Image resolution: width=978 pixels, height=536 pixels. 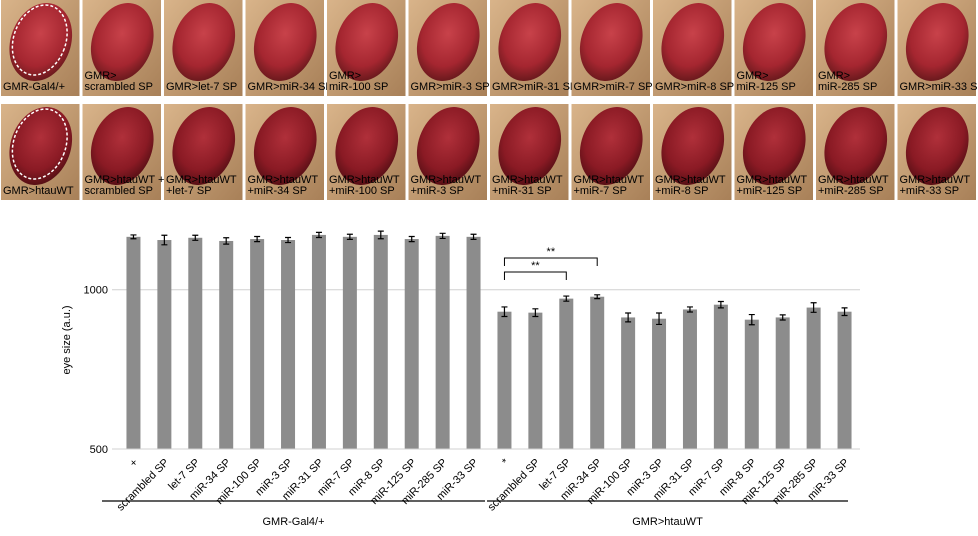 I want to click on group-label: GMR>htauWT, so click(x=667, y=522).